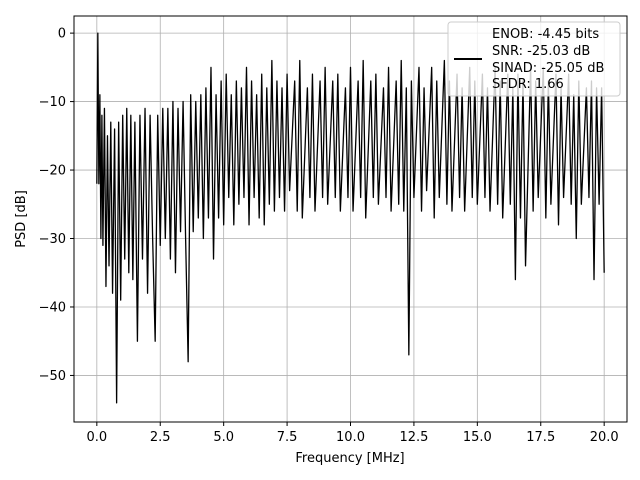  I want to click on x-tick-label: 5.0, so click(223, 437).